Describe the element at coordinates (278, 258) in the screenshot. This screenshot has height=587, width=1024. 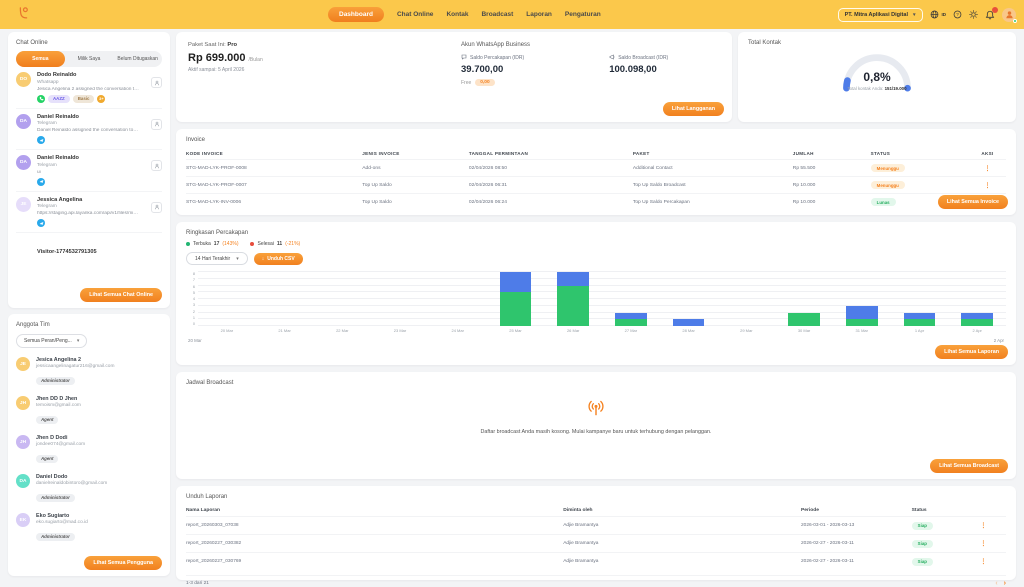
I see `download-csv-button: ↓ Unduh CSV` at that location.